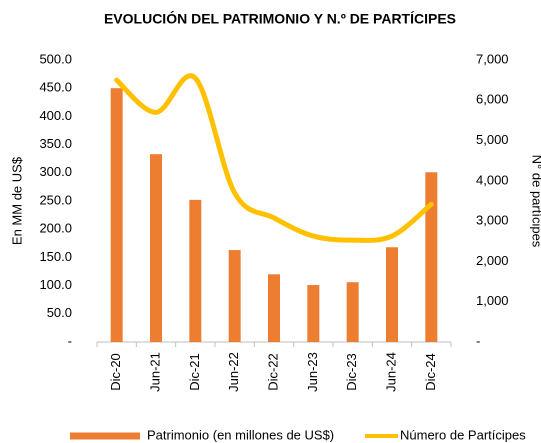 The image size is (541, 443). I want to click on y2-tick-label: 5,000, so click(492, 139).